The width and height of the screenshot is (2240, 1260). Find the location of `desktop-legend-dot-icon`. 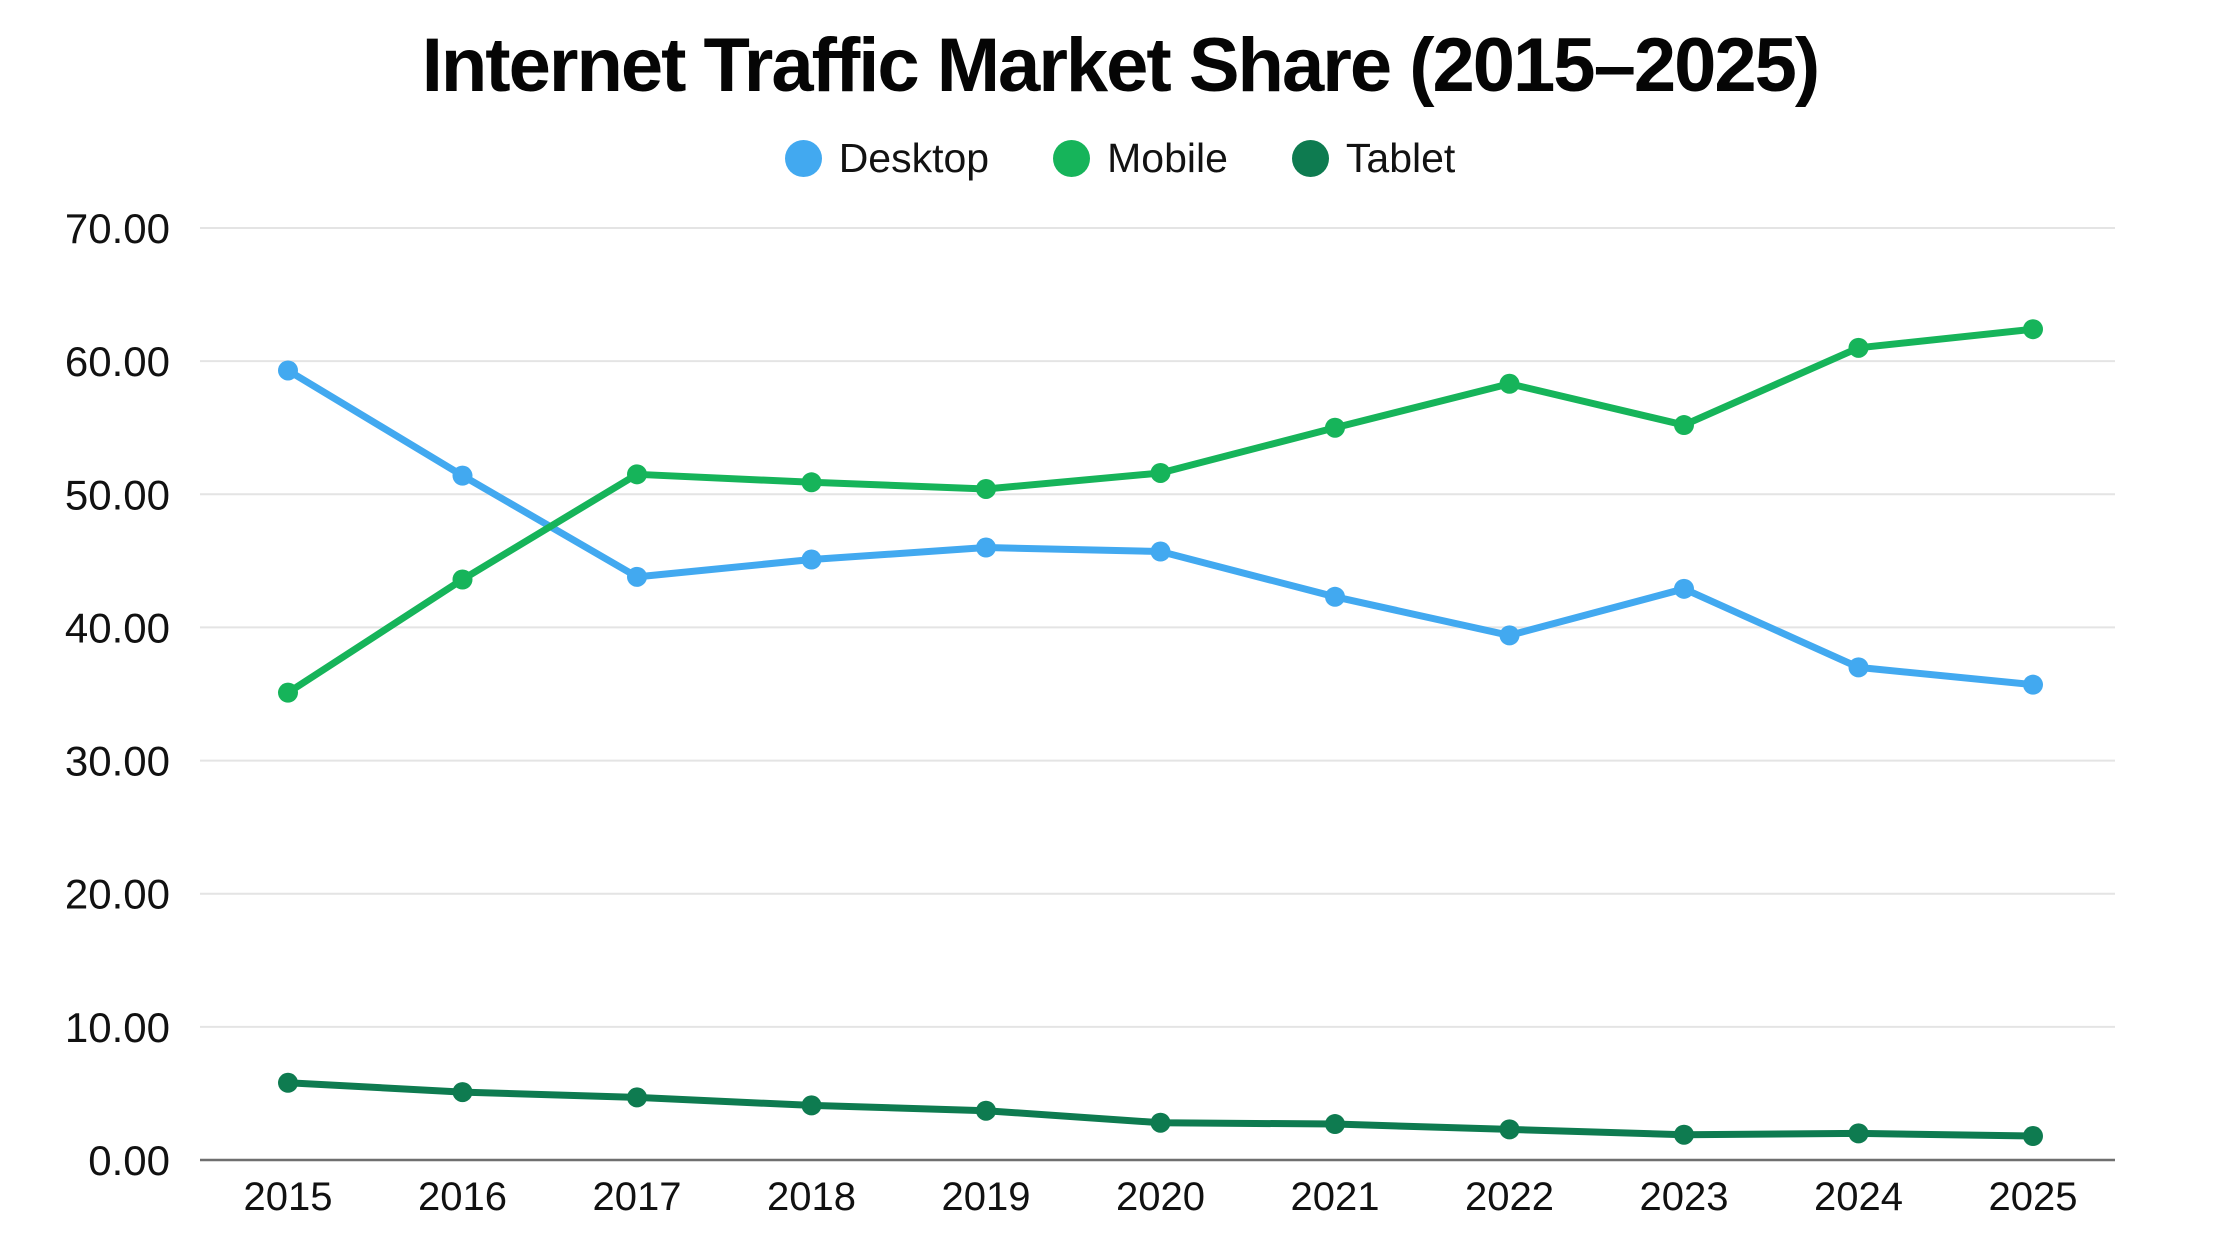

desktop-legend-dot-icon is located at coordinates (803, 158).